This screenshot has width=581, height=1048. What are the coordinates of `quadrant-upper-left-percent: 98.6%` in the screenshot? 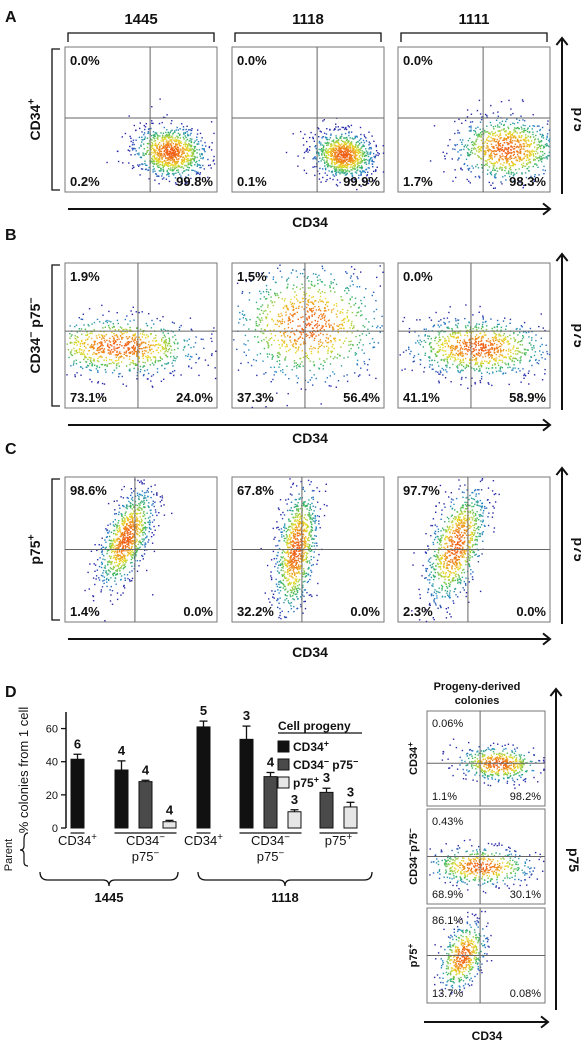 It's located at (88, 490).